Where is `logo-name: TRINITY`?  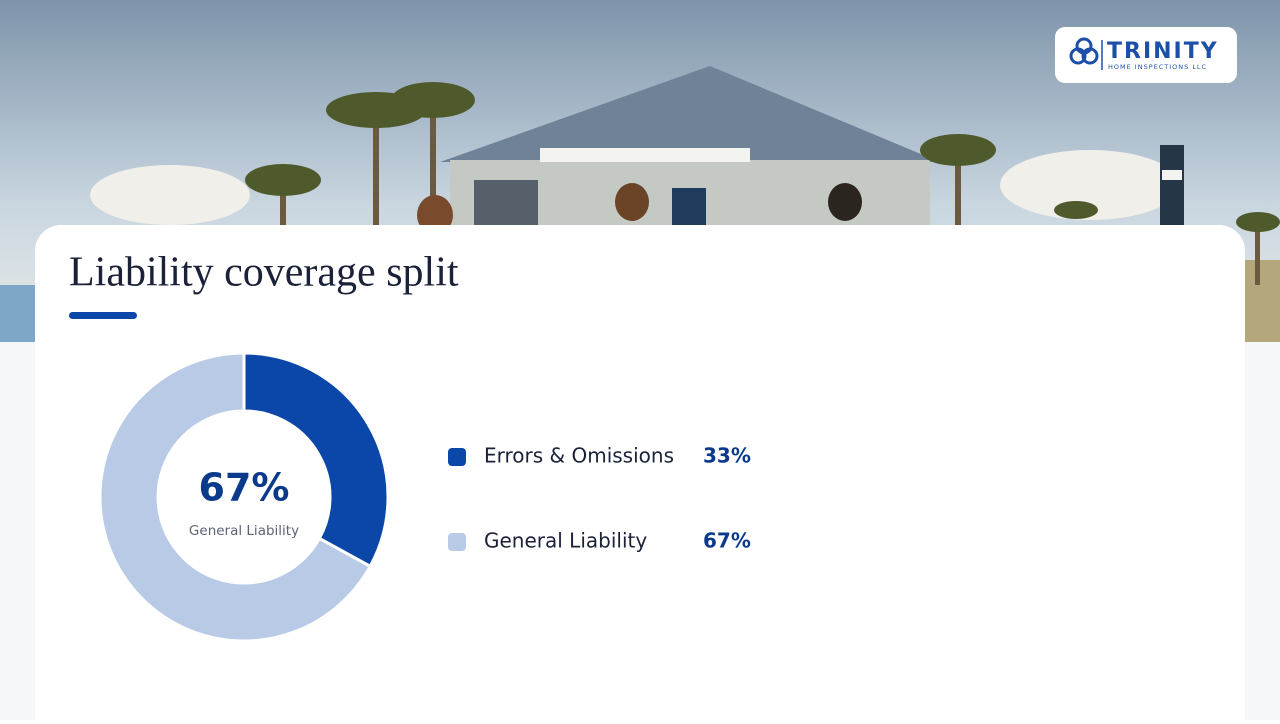 logo-name: TRINITY is located at coordinates (1163, 51).